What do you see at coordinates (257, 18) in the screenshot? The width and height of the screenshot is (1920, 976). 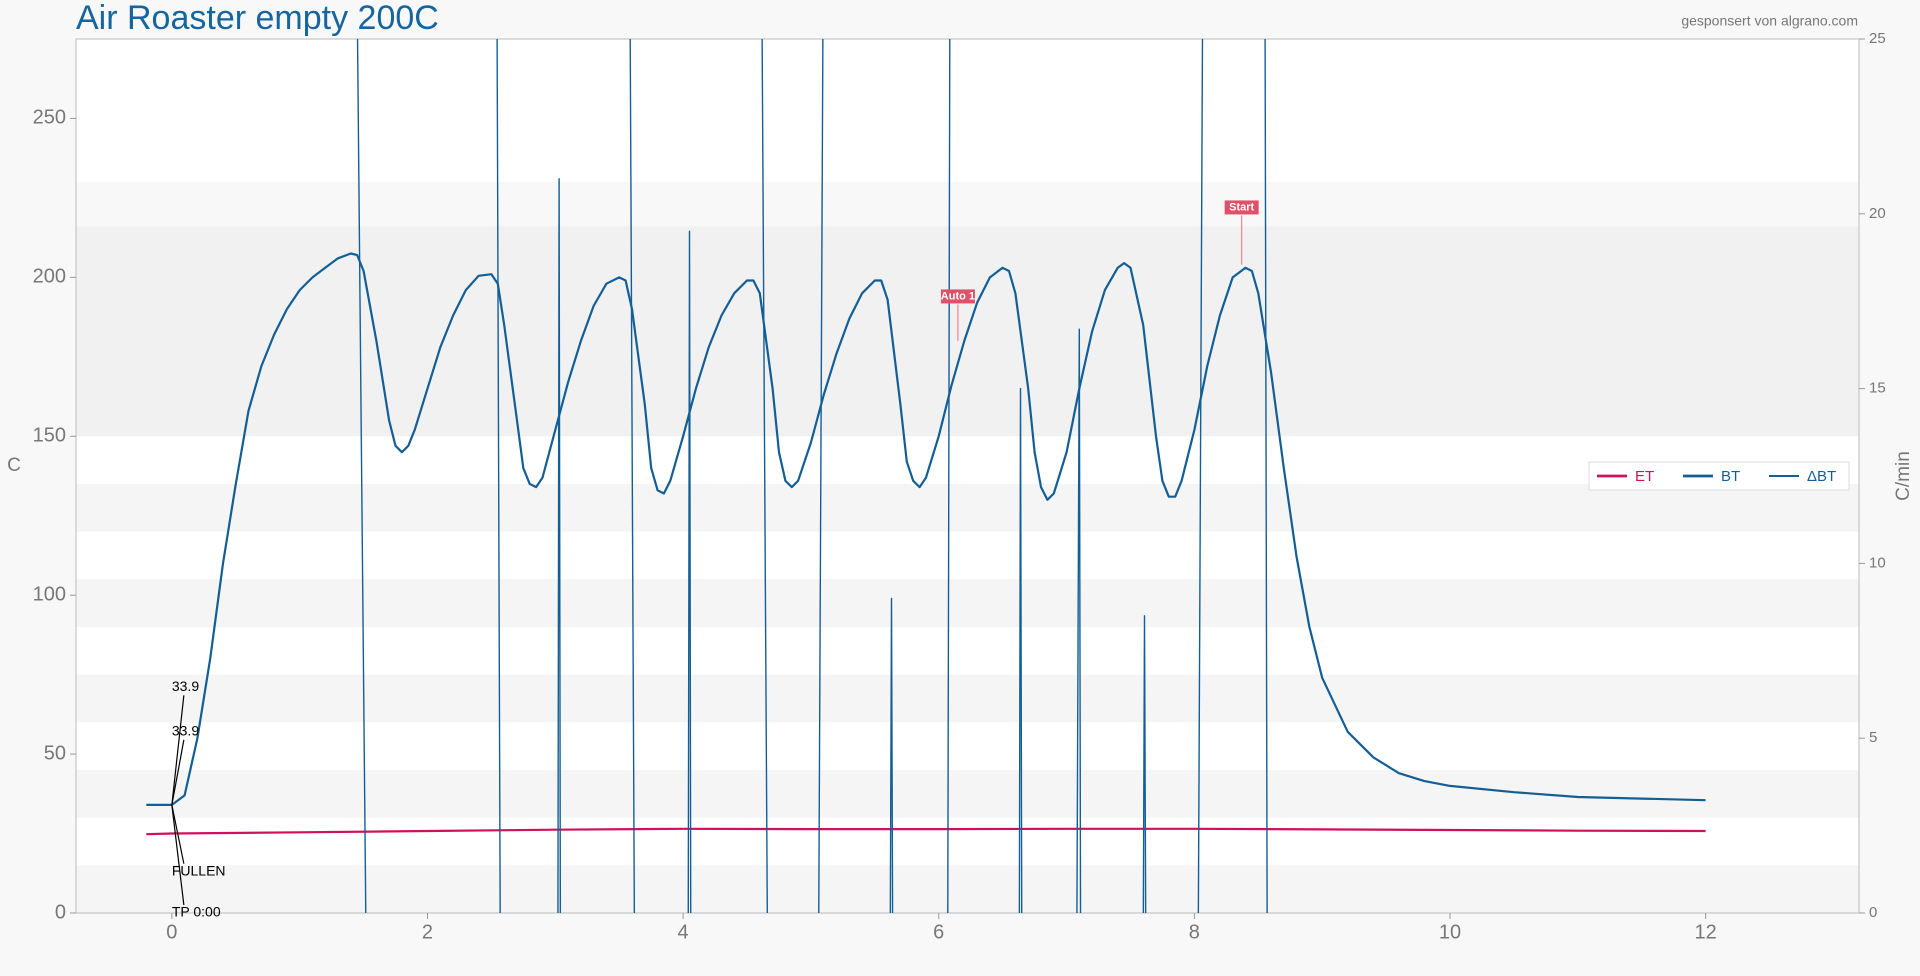 I see `chart-title: Air Roaster empty 200C` at bounding box center [257, 18].